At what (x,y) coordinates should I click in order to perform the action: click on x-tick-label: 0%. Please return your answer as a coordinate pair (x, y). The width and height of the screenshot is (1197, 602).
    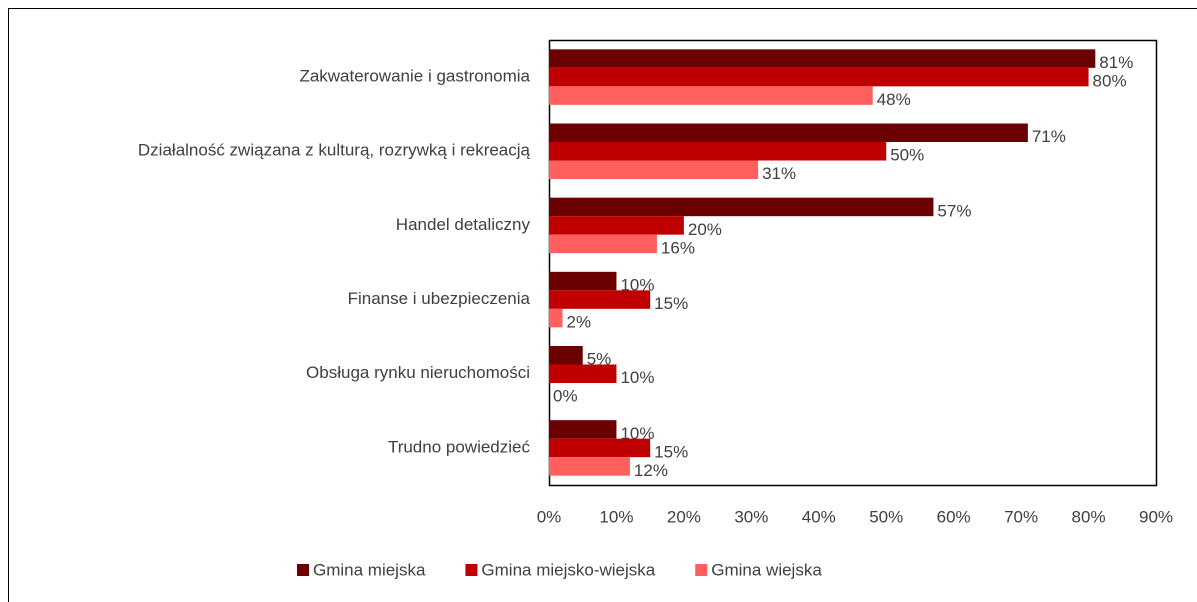
    Looking at the image, I should click on (549, 516).